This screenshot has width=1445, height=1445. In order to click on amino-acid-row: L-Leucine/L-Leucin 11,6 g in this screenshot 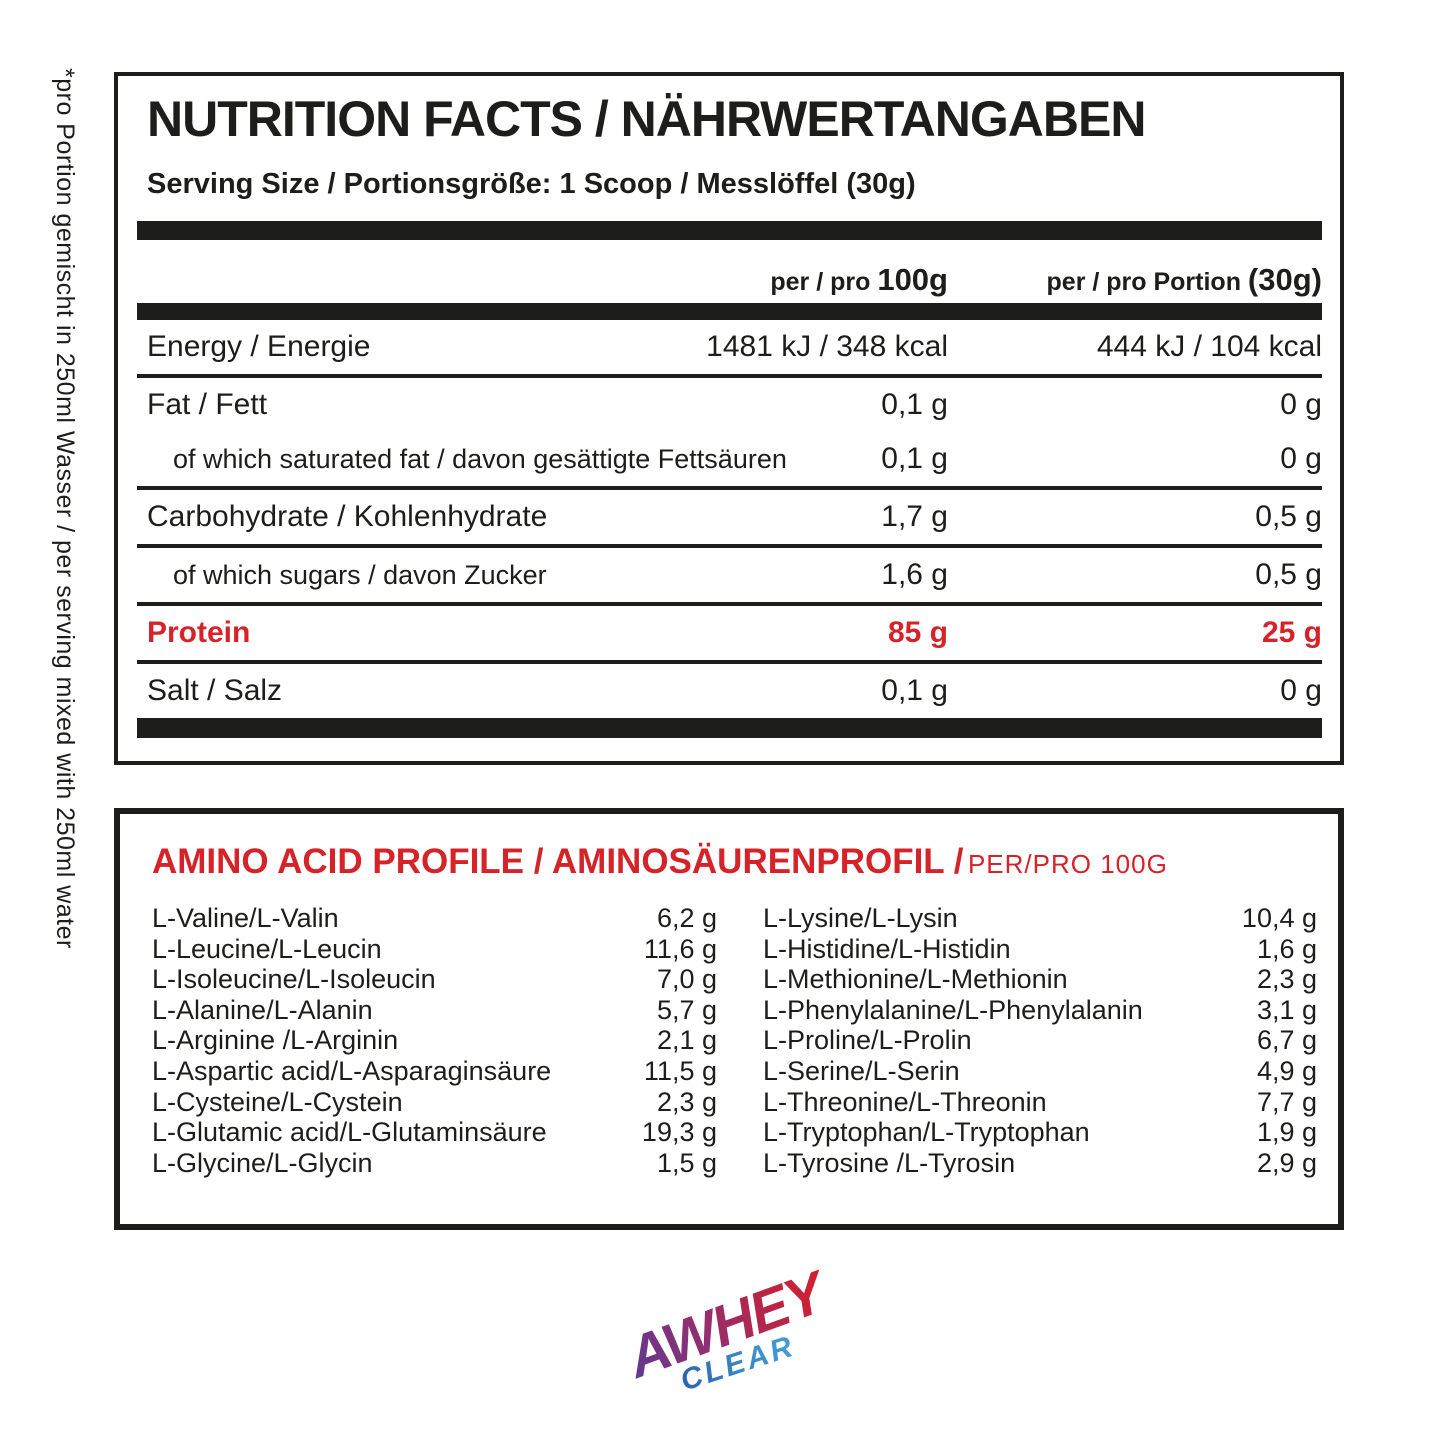, I will do `click(434, 949)`.